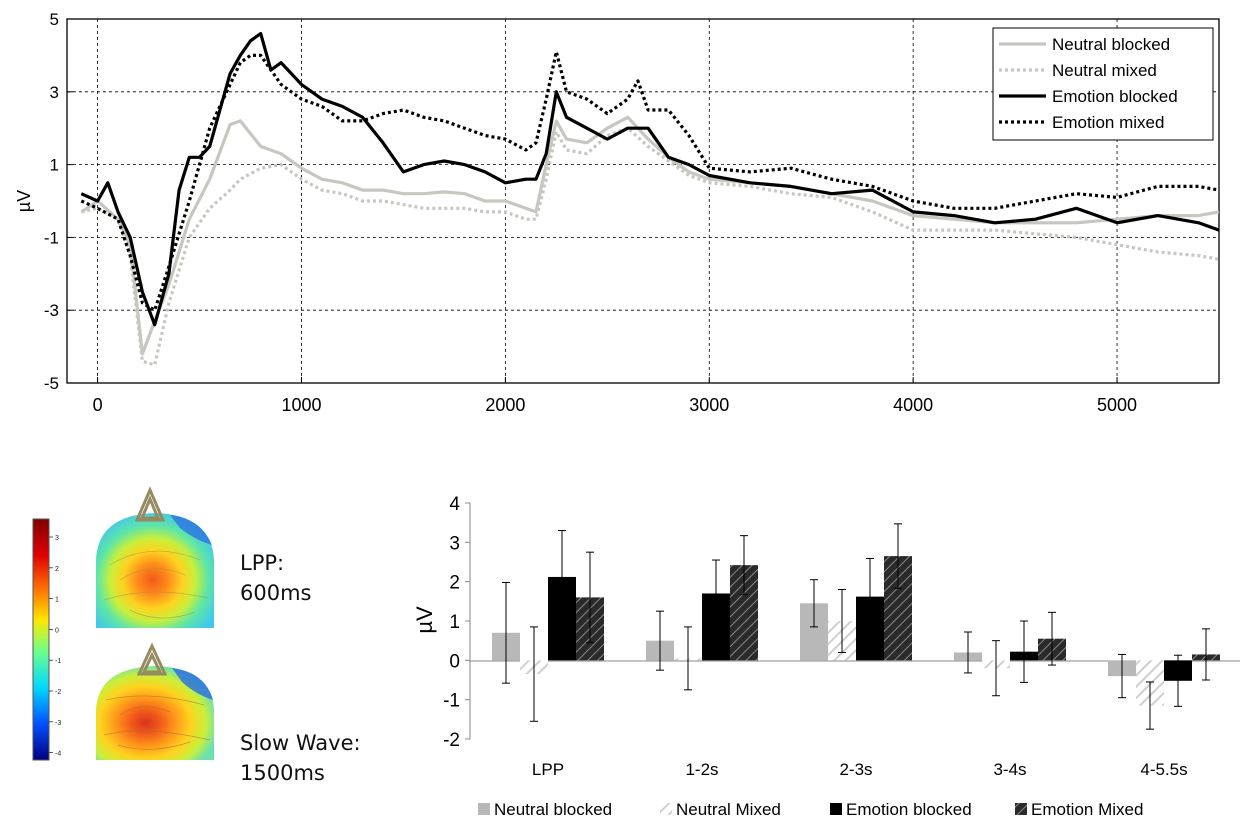 The image size is (1248, 823). Describe the element at coordinates (856, 626) in the screenshot. I see `bar-bars` at that location.